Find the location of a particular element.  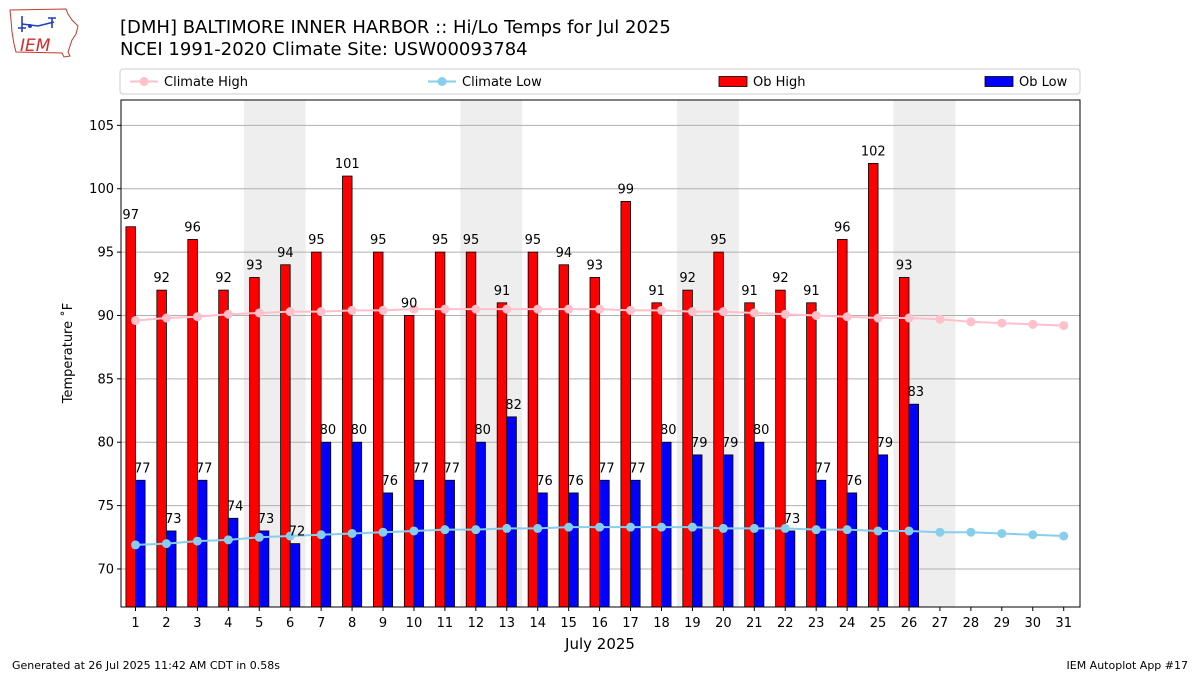

y-tick-label: 75 is located at coordinates (105, 506).